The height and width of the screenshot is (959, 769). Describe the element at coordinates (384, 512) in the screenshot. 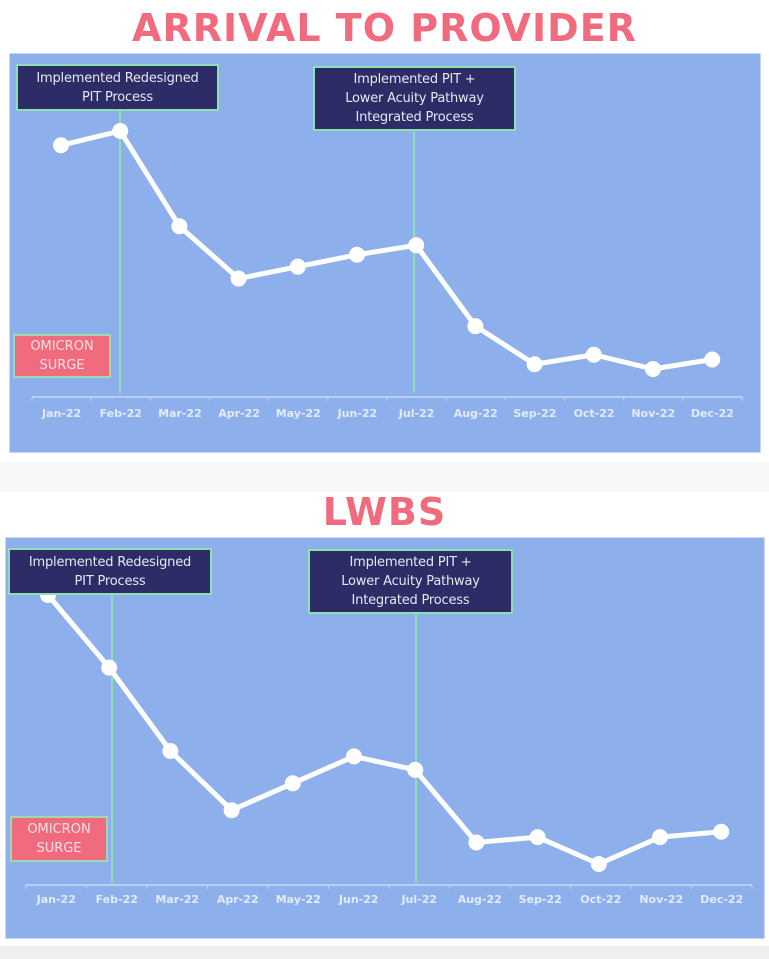

I see `chart-title-lwbs: LWBS` at that location.